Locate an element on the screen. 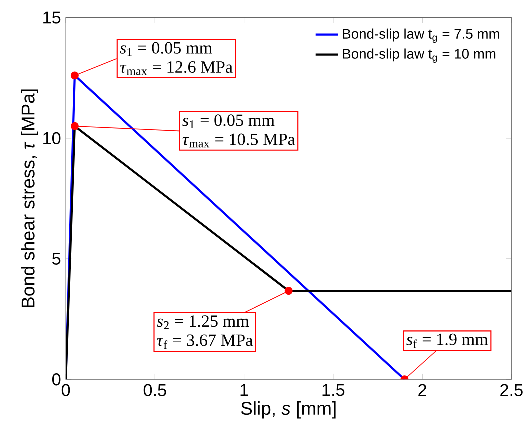 The image size is (528, 423). annotation: s$_{f}$ = 1.9 mm is located at coordinates (447, 341).